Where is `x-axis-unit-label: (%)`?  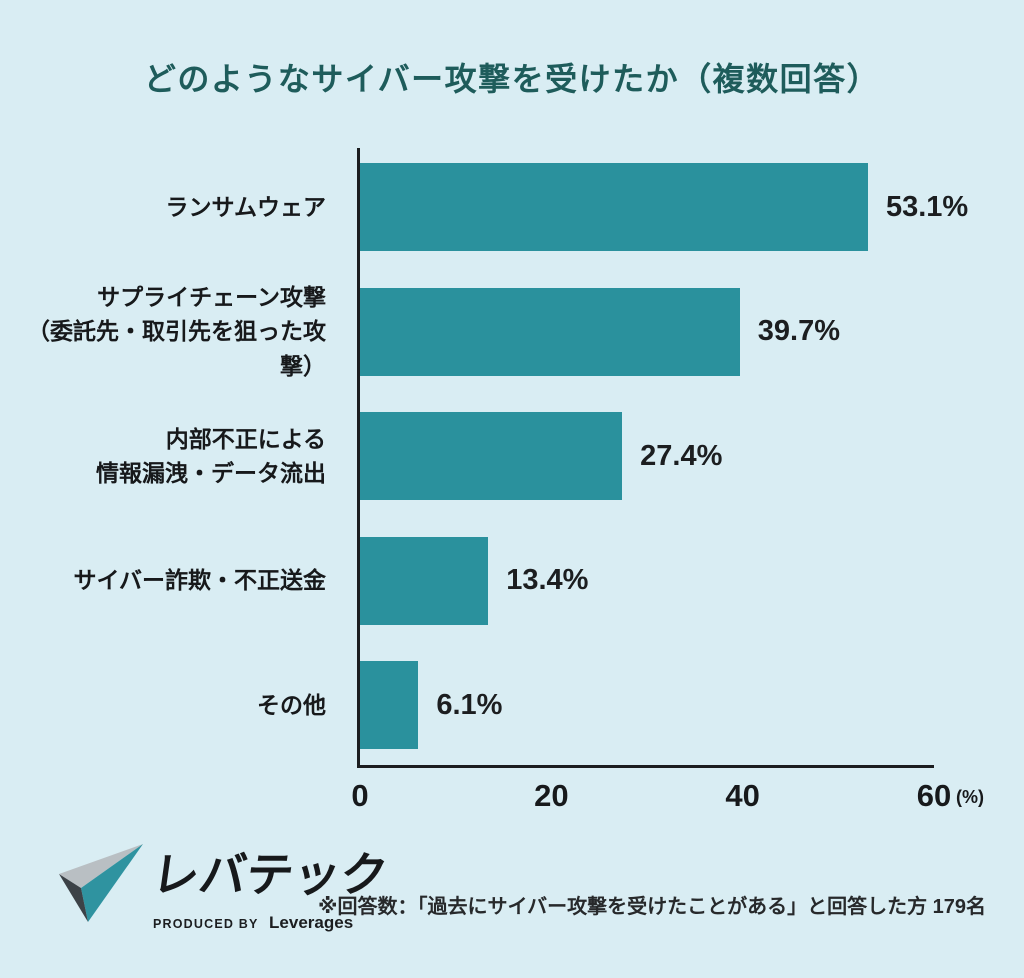 x-axis-unit-label: (%) is located at coordinates (970, 797).